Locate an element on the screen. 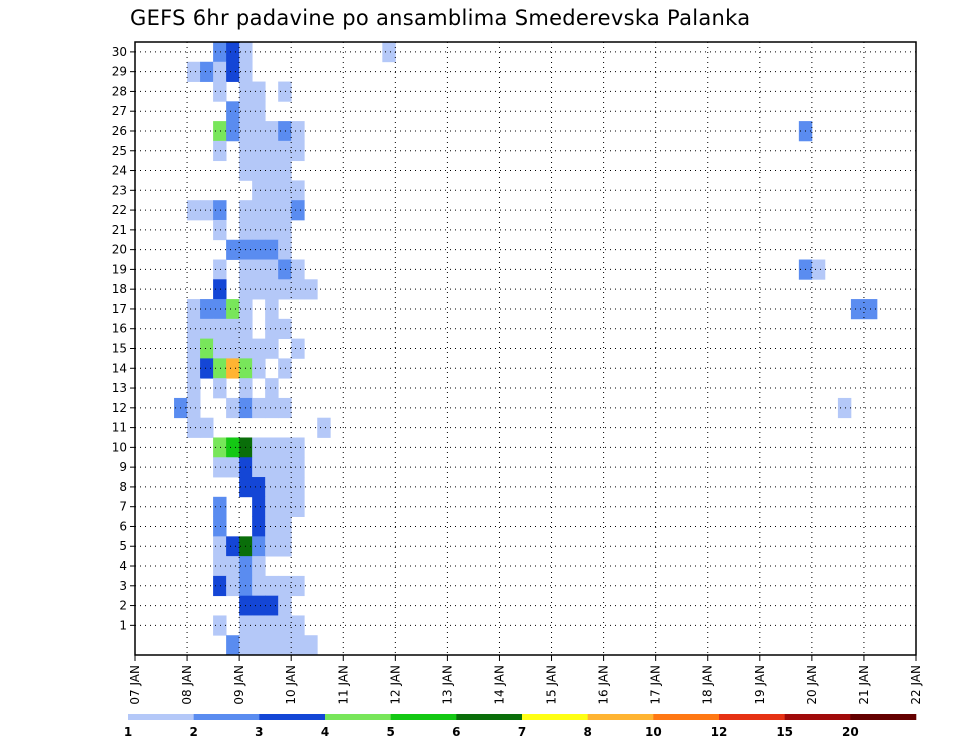 This screenshot has width=960, height=742. y-tick-label: 20 is located at coordinates (119, 250).